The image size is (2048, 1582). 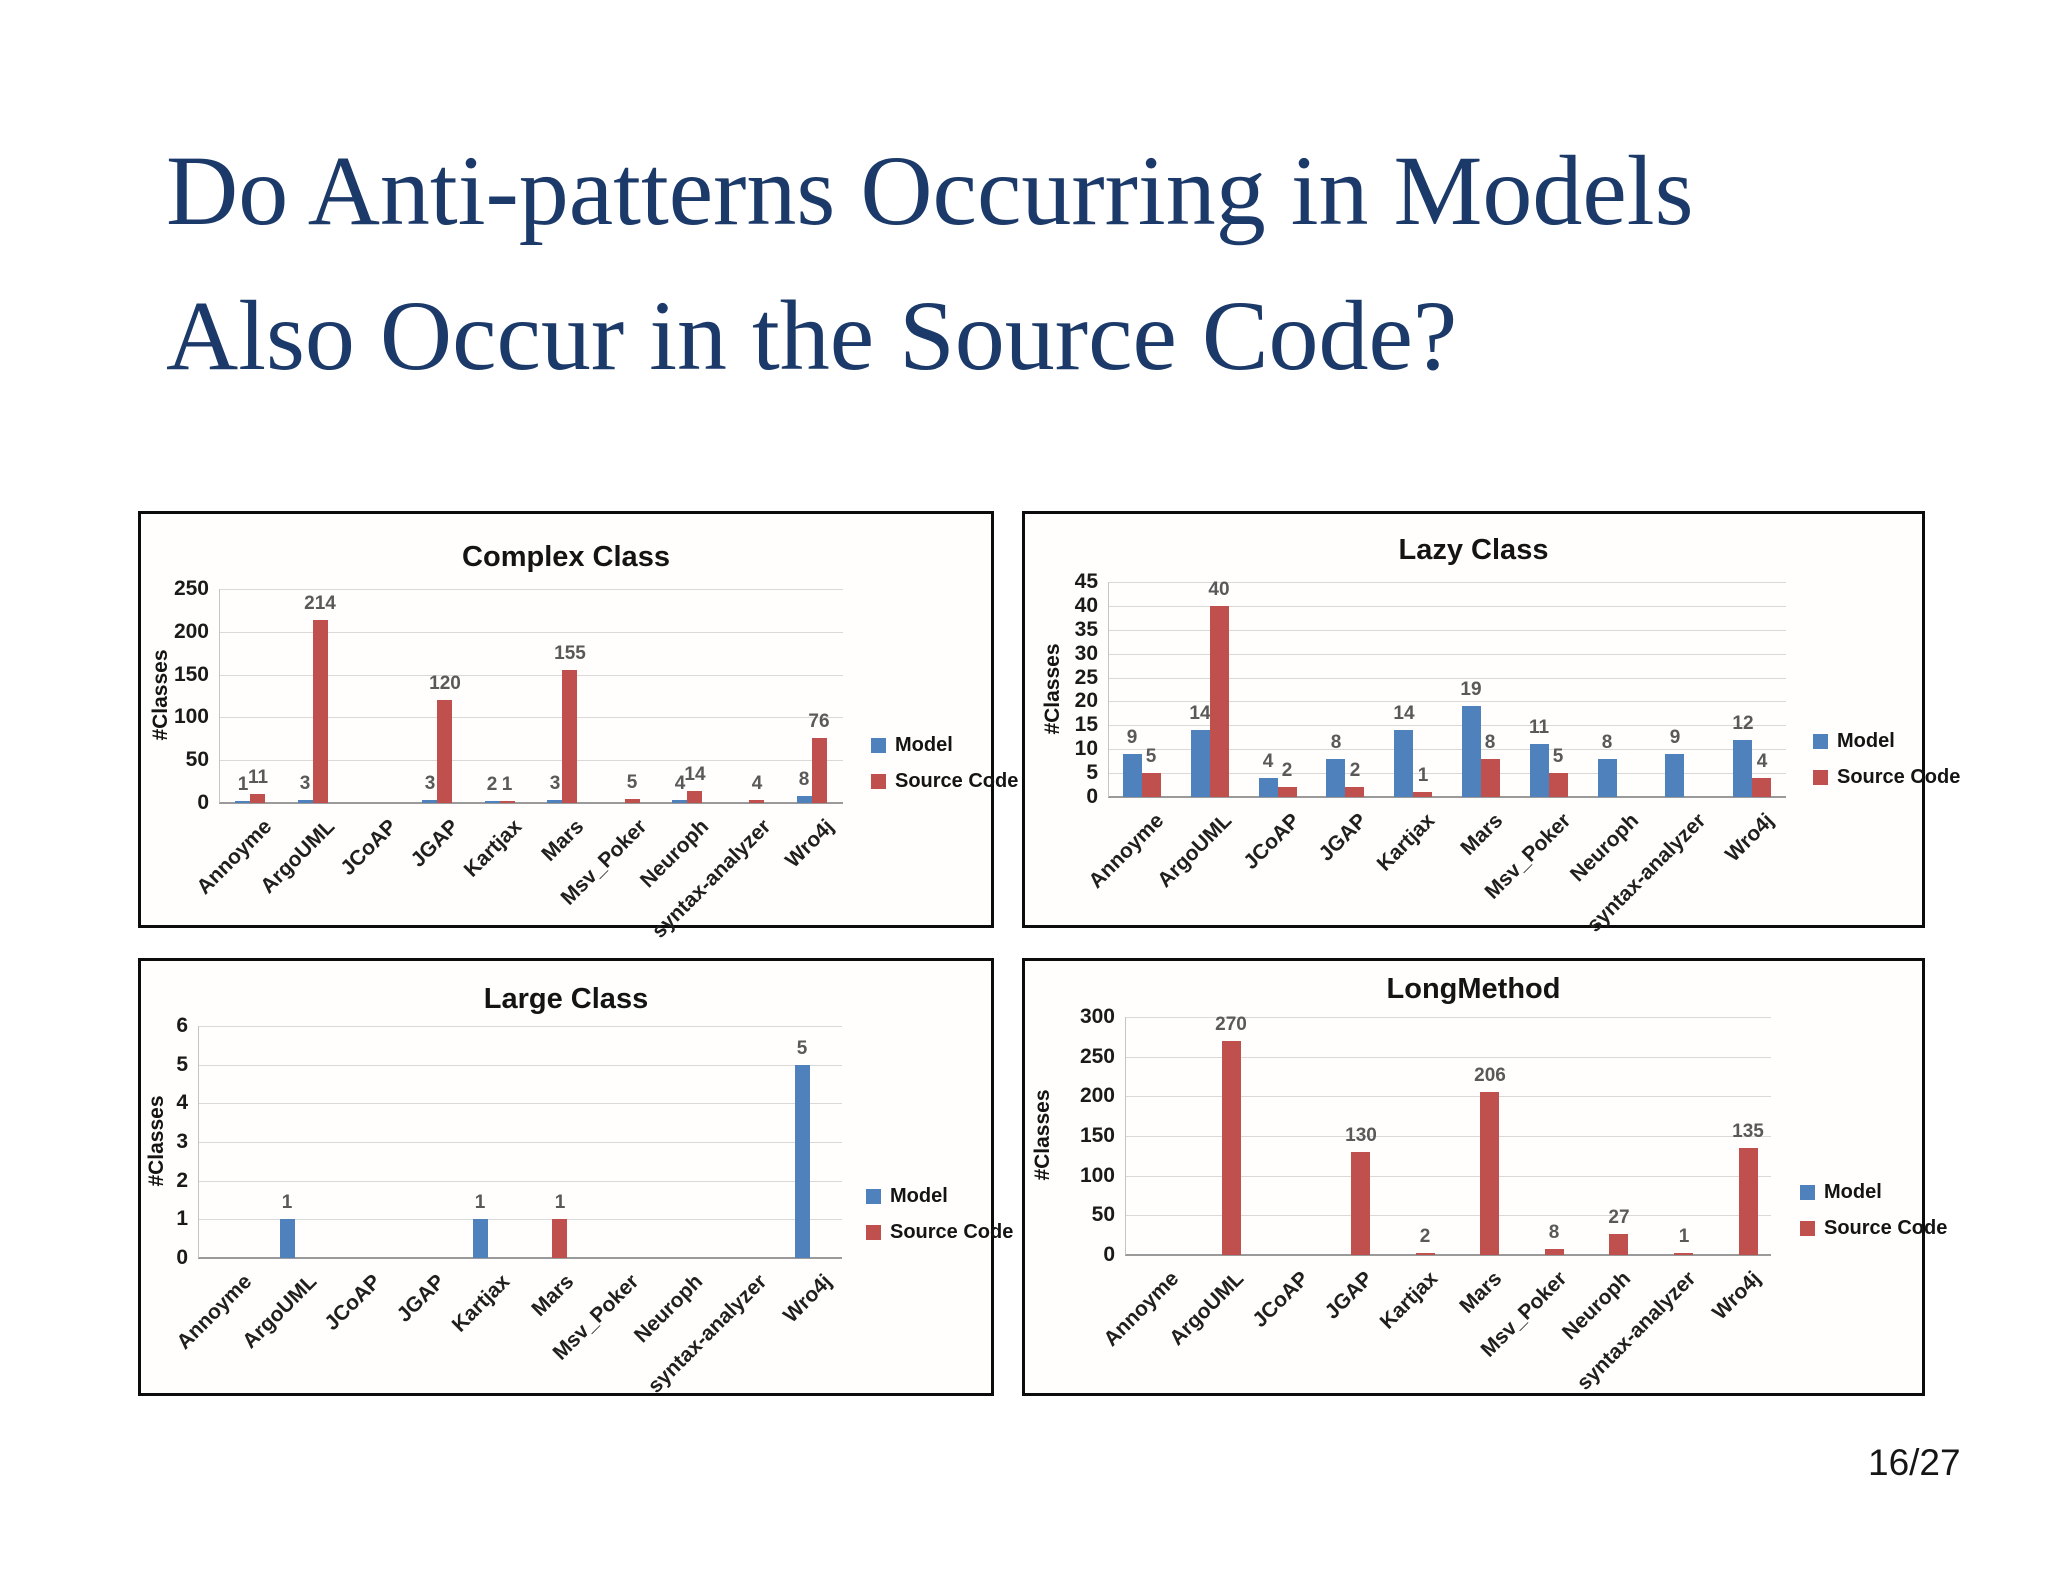 What do you see at coordinates (1086, 653) in the screenshot?
I see `y-tick-label: 30` at bounding box center [1086, 653].